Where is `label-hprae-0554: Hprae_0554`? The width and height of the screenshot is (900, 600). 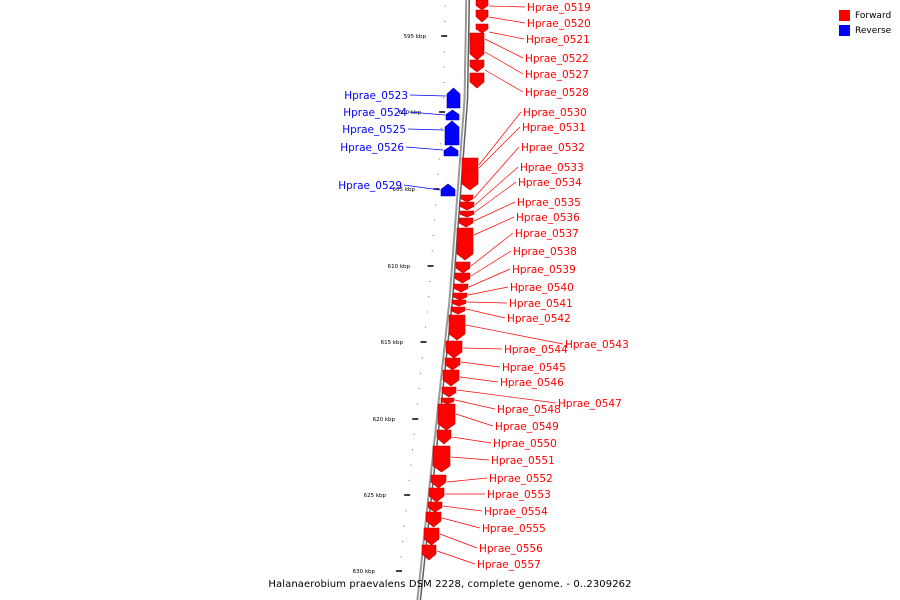 label-hprae-0554: Hprae_0554 is located at coordinates (516, 512).